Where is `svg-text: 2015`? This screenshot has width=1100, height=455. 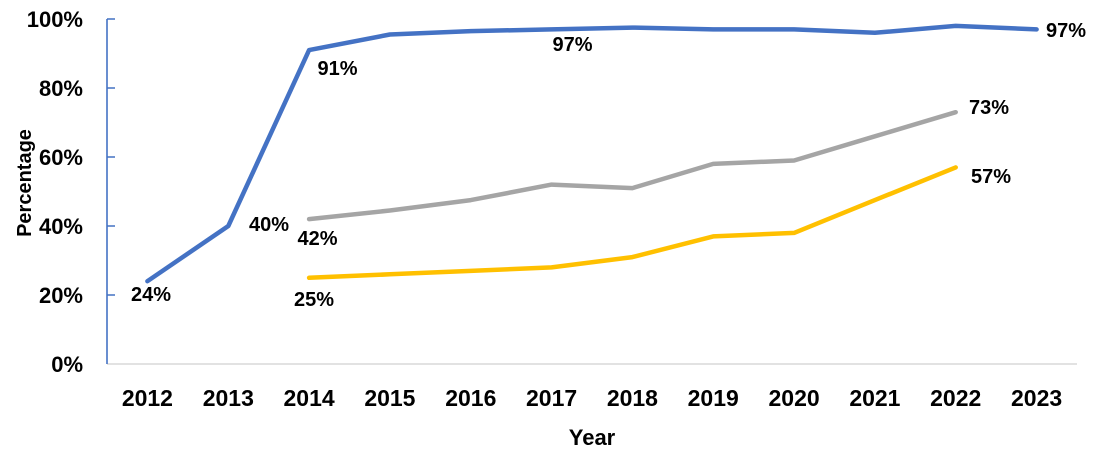 svg-text: 2015 is located at coordinates (389, 398).